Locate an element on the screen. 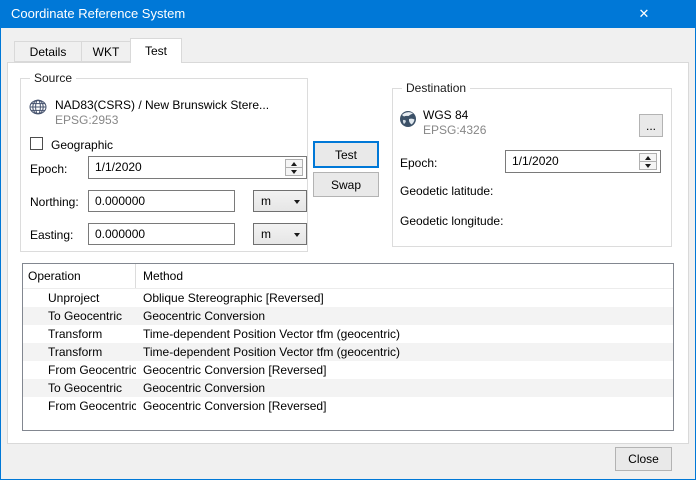 The image size is (696, 480). method-cell: Oblique Stereographic [Reversed] is located at coordinates (233, 298).